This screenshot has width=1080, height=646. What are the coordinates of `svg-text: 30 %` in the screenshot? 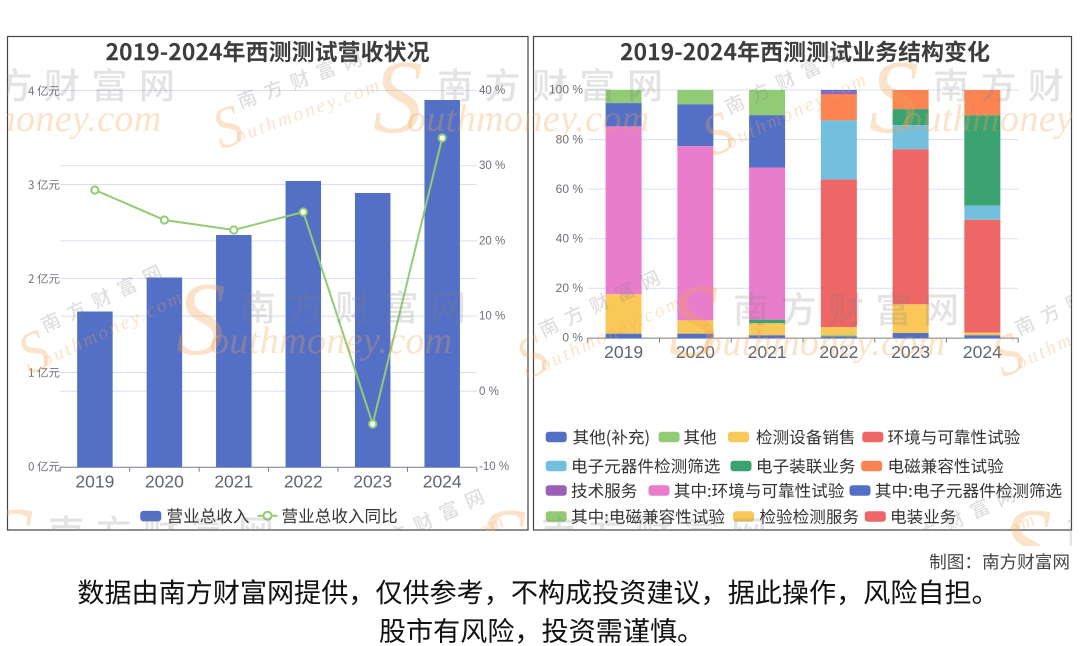 It's located at (492, 166).